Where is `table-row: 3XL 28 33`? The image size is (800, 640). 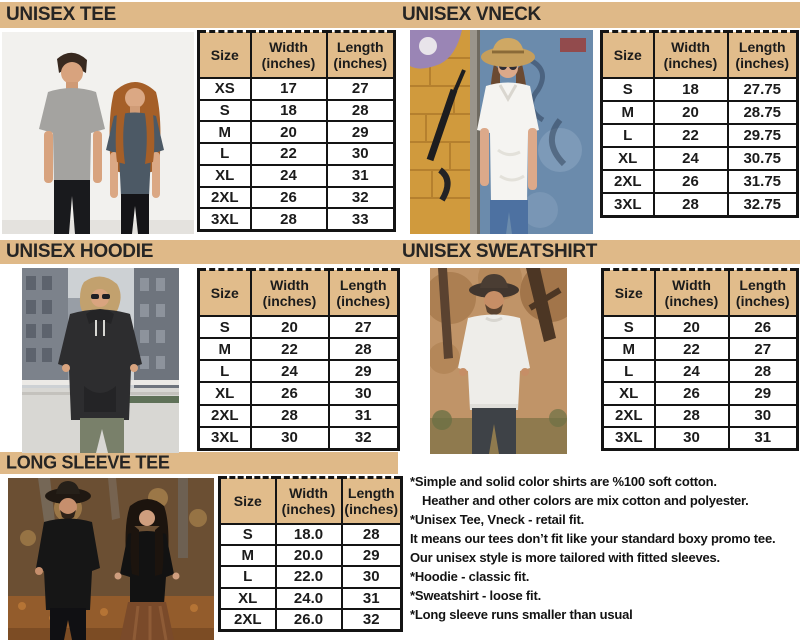
table-row: 3XL 28 33 is located at coordinates (296, 219).